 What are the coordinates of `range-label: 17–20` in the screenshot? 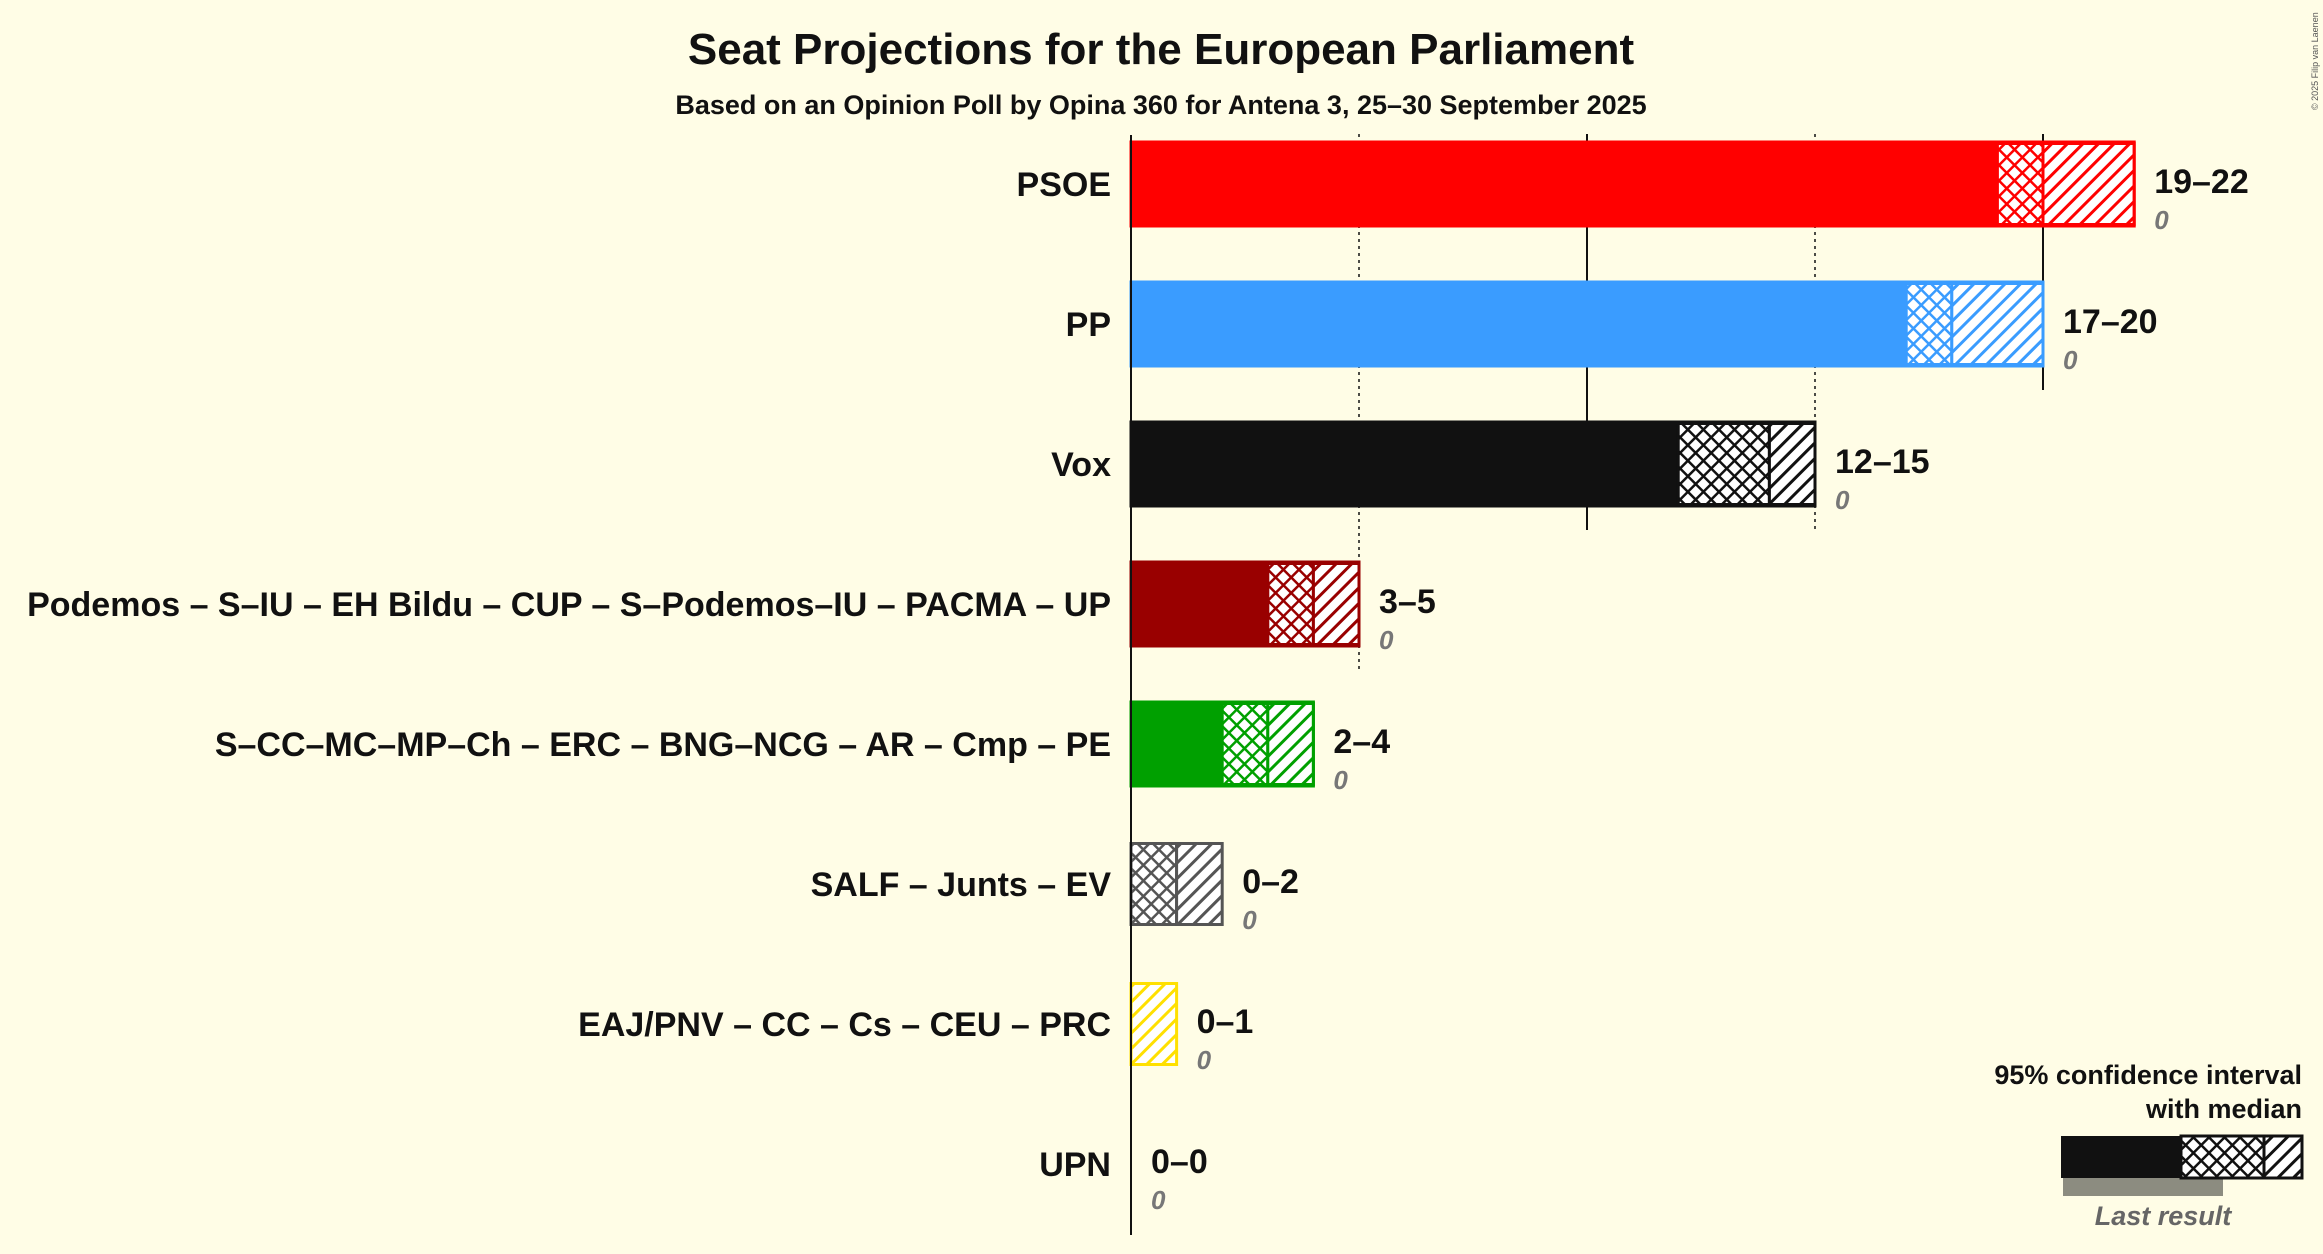 It's located at (2110, 322).